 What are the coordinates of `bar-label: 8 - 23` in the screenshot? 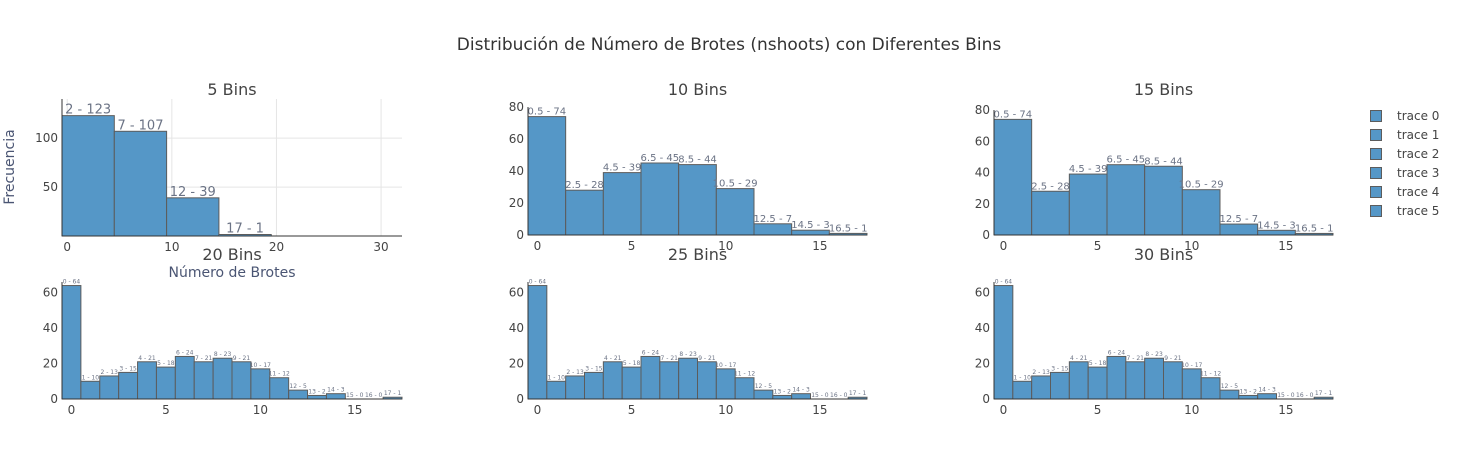 It's located at (223, 354).